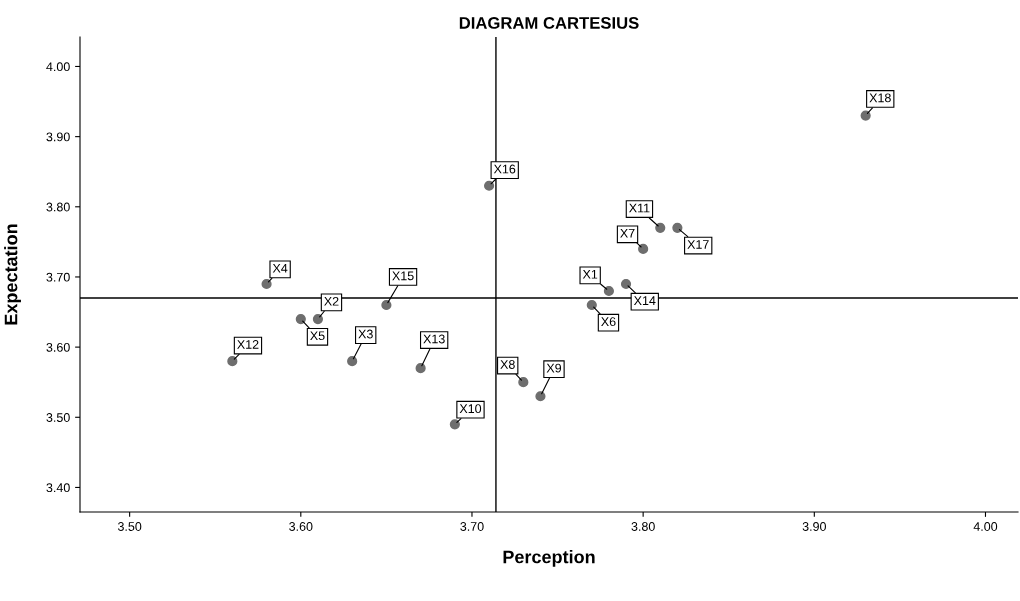 The image size is (1020, 601). I want to click on annotation: X6, so click(608, 322).